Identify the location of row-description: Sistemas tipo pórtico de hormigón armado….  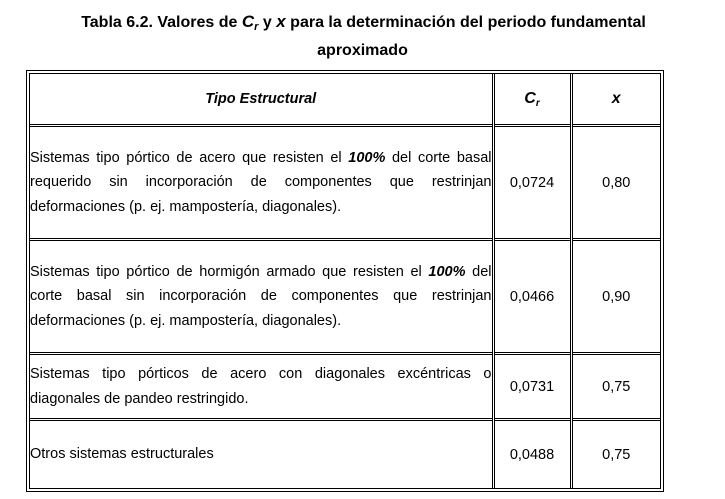
(262, 296).